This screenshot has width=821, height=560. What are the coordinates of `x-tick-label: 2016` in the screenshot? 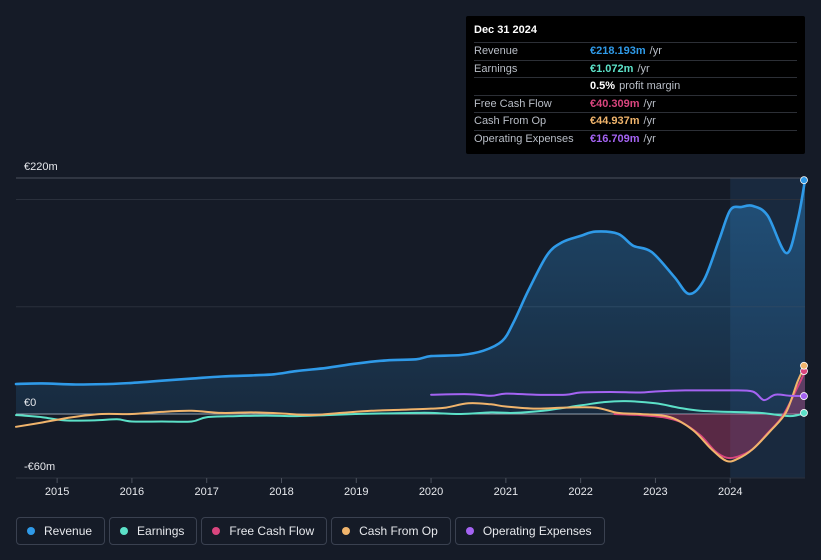 It's located at (132, 492).